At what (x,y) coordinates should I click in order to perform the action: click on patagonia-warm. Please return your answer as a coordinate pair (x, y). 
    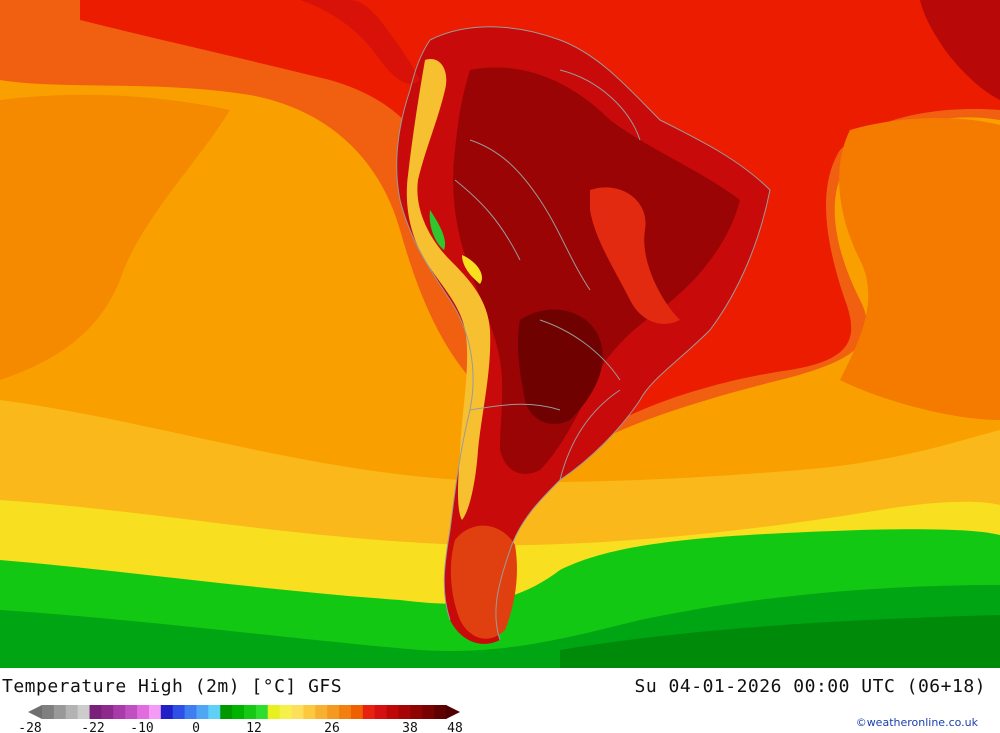
    Looking at the image, I should click on (483, 582).